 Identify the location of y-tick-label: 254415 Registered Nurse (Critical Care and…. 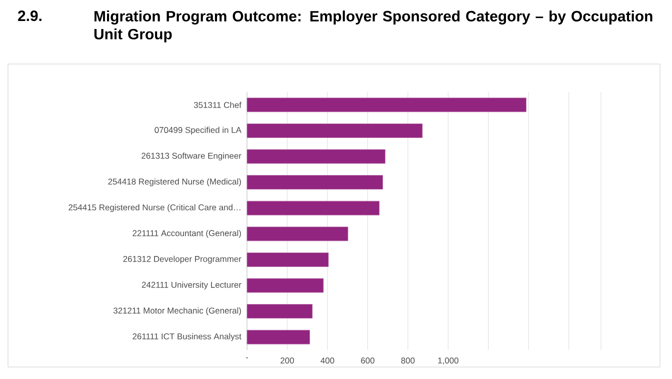
(154, 208).